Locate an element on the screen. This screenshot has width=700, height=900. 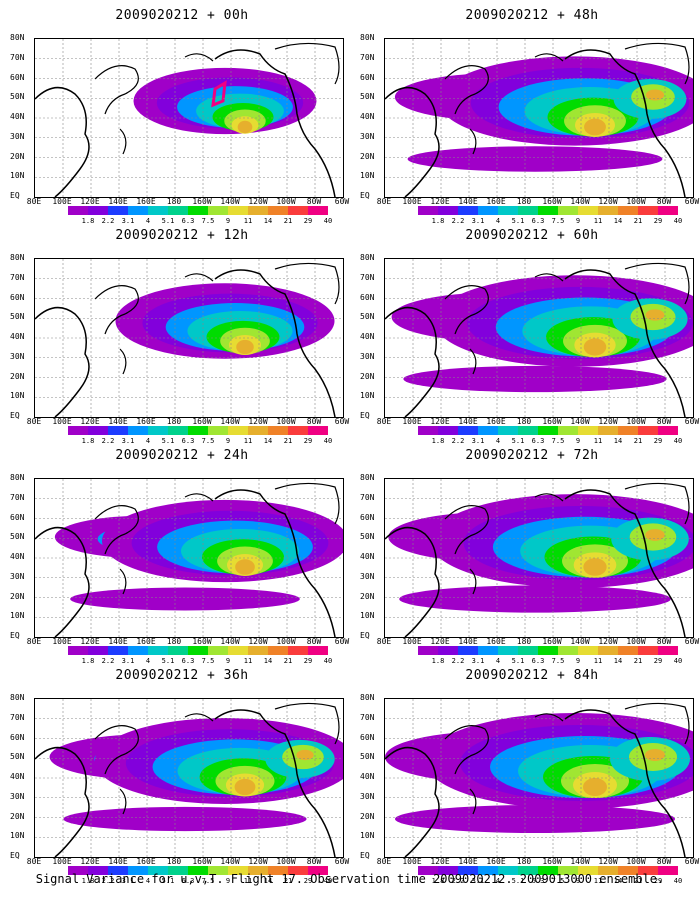
panel-title: 2009020212 + 12h is located at coordinates (182, 235).